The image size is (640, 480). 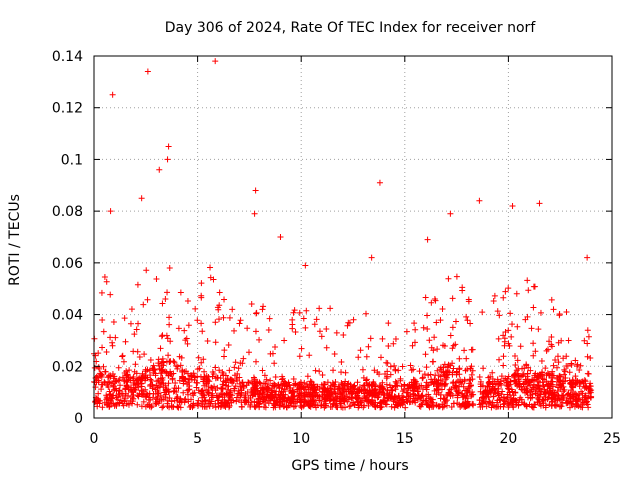 I want to click on y-tick-label: 0, so click(x=78, y=419).